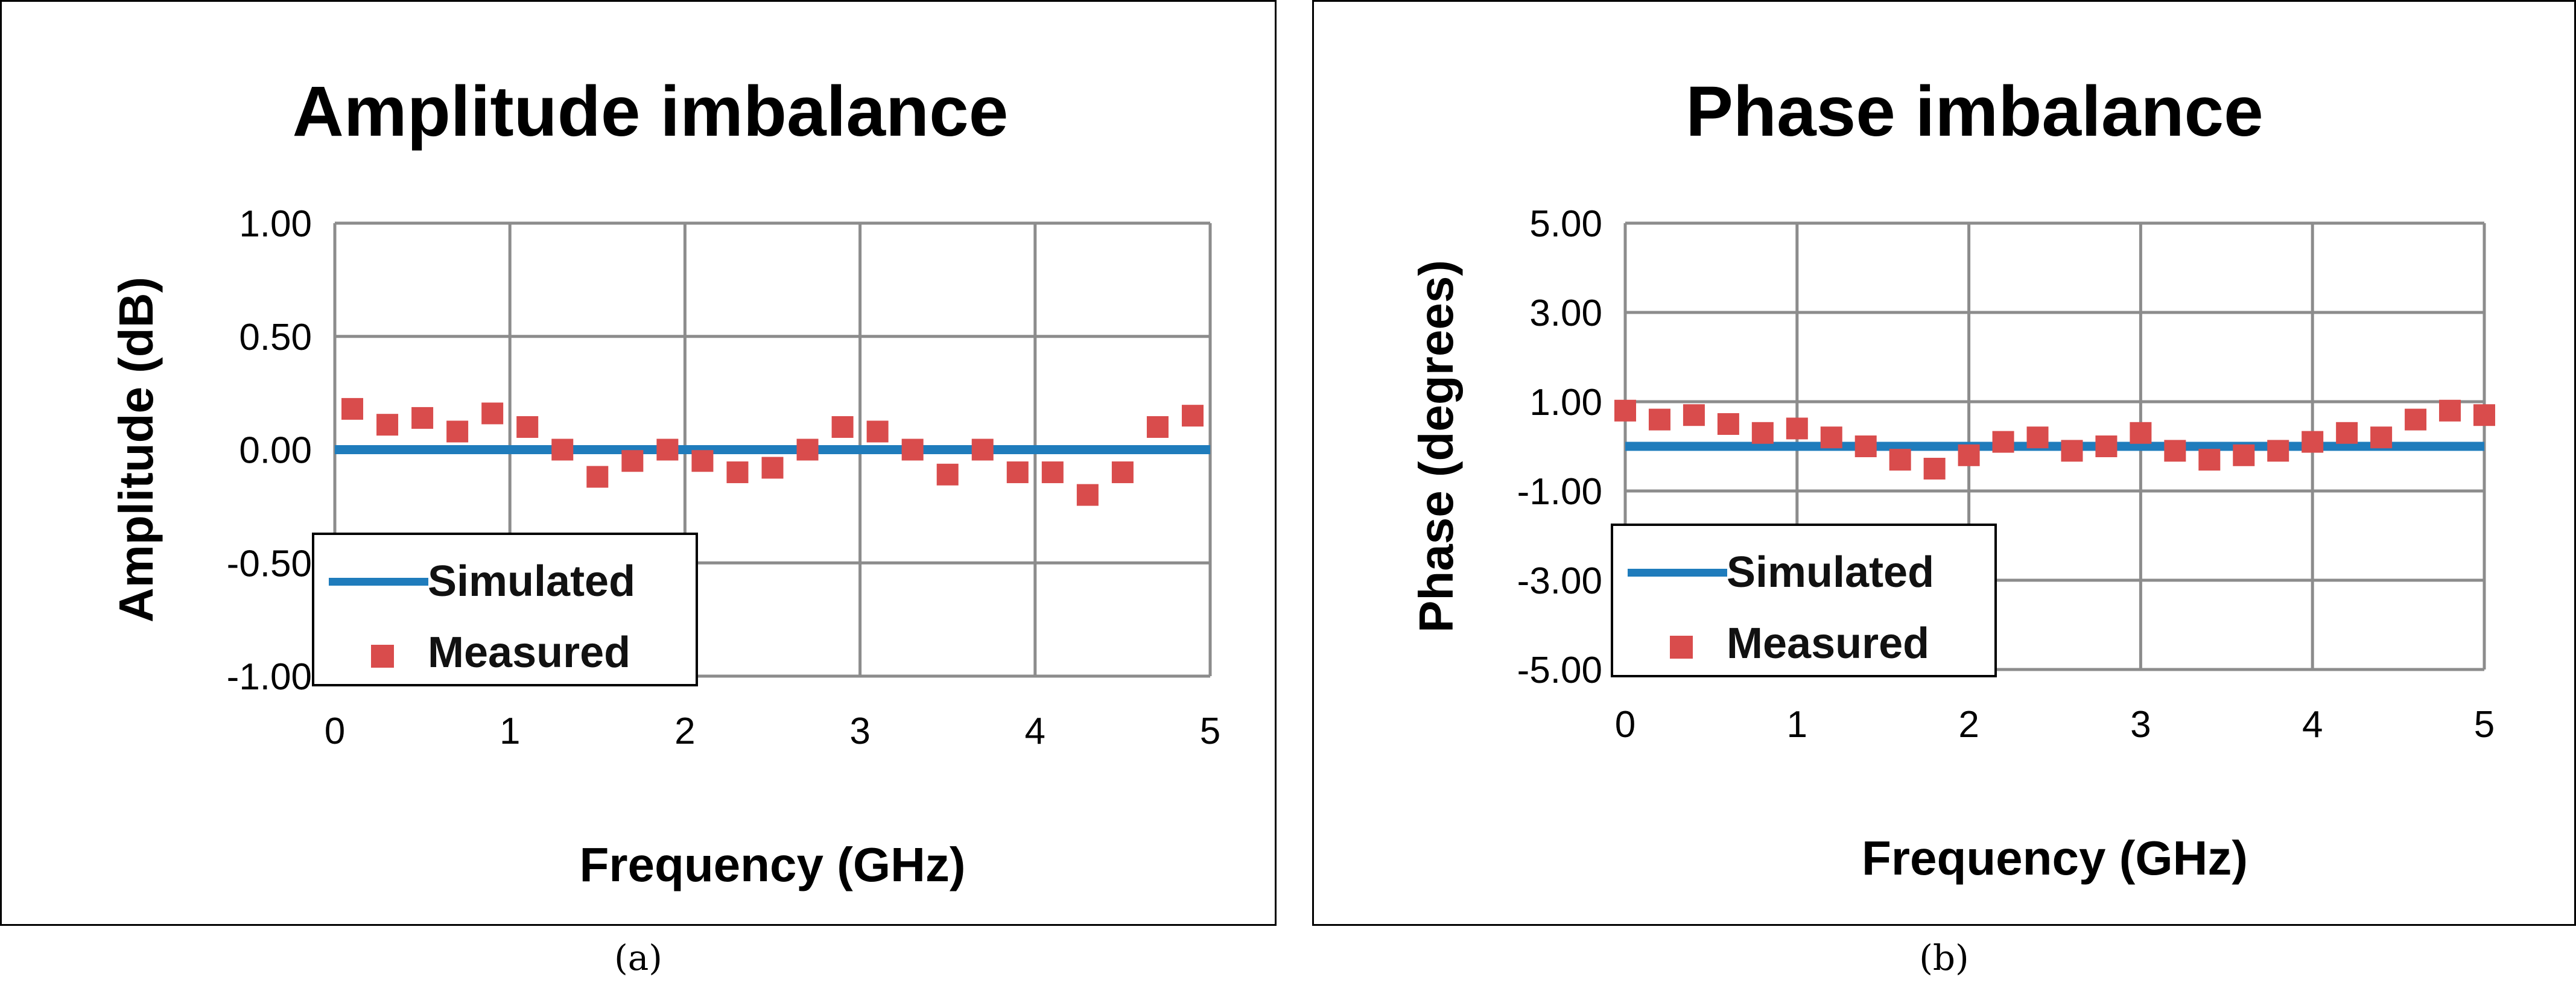 This screenshot has width=2576, height=994. I want to click on y-tick-label: 0.00, so click(275, 451).